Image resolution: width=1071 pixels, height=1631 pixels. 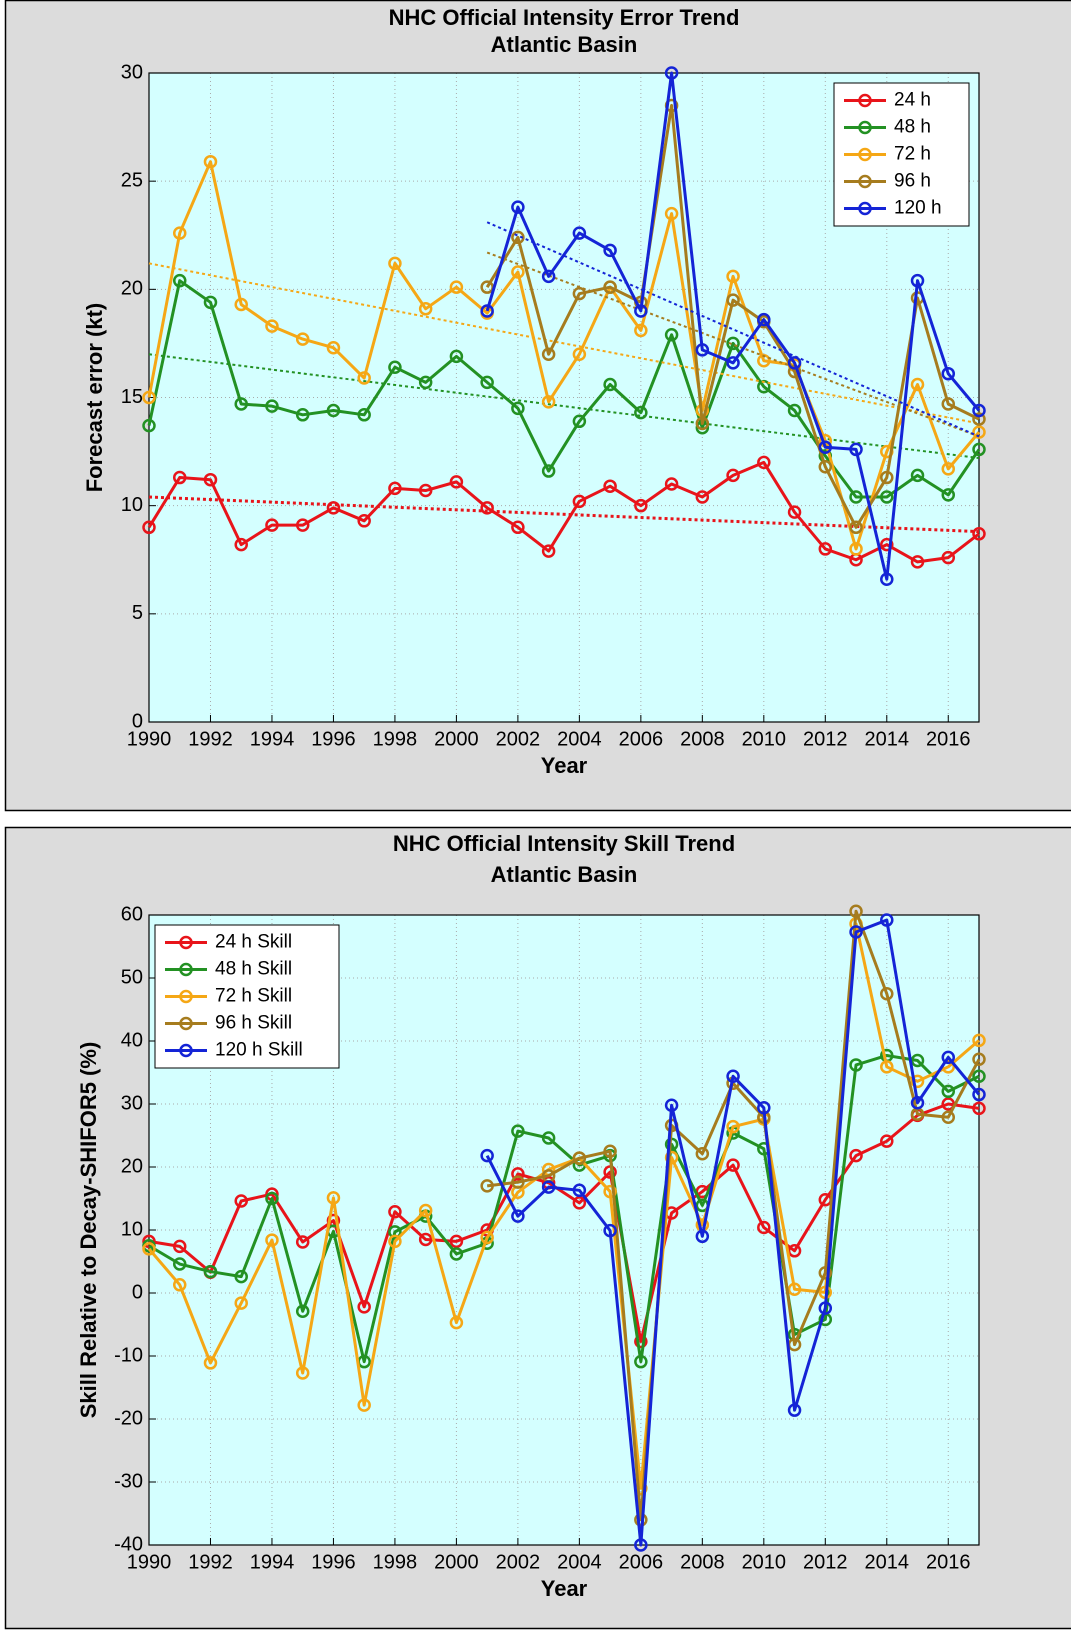 I want to click on legend-label: 72 h, so click(x=912, y=154).